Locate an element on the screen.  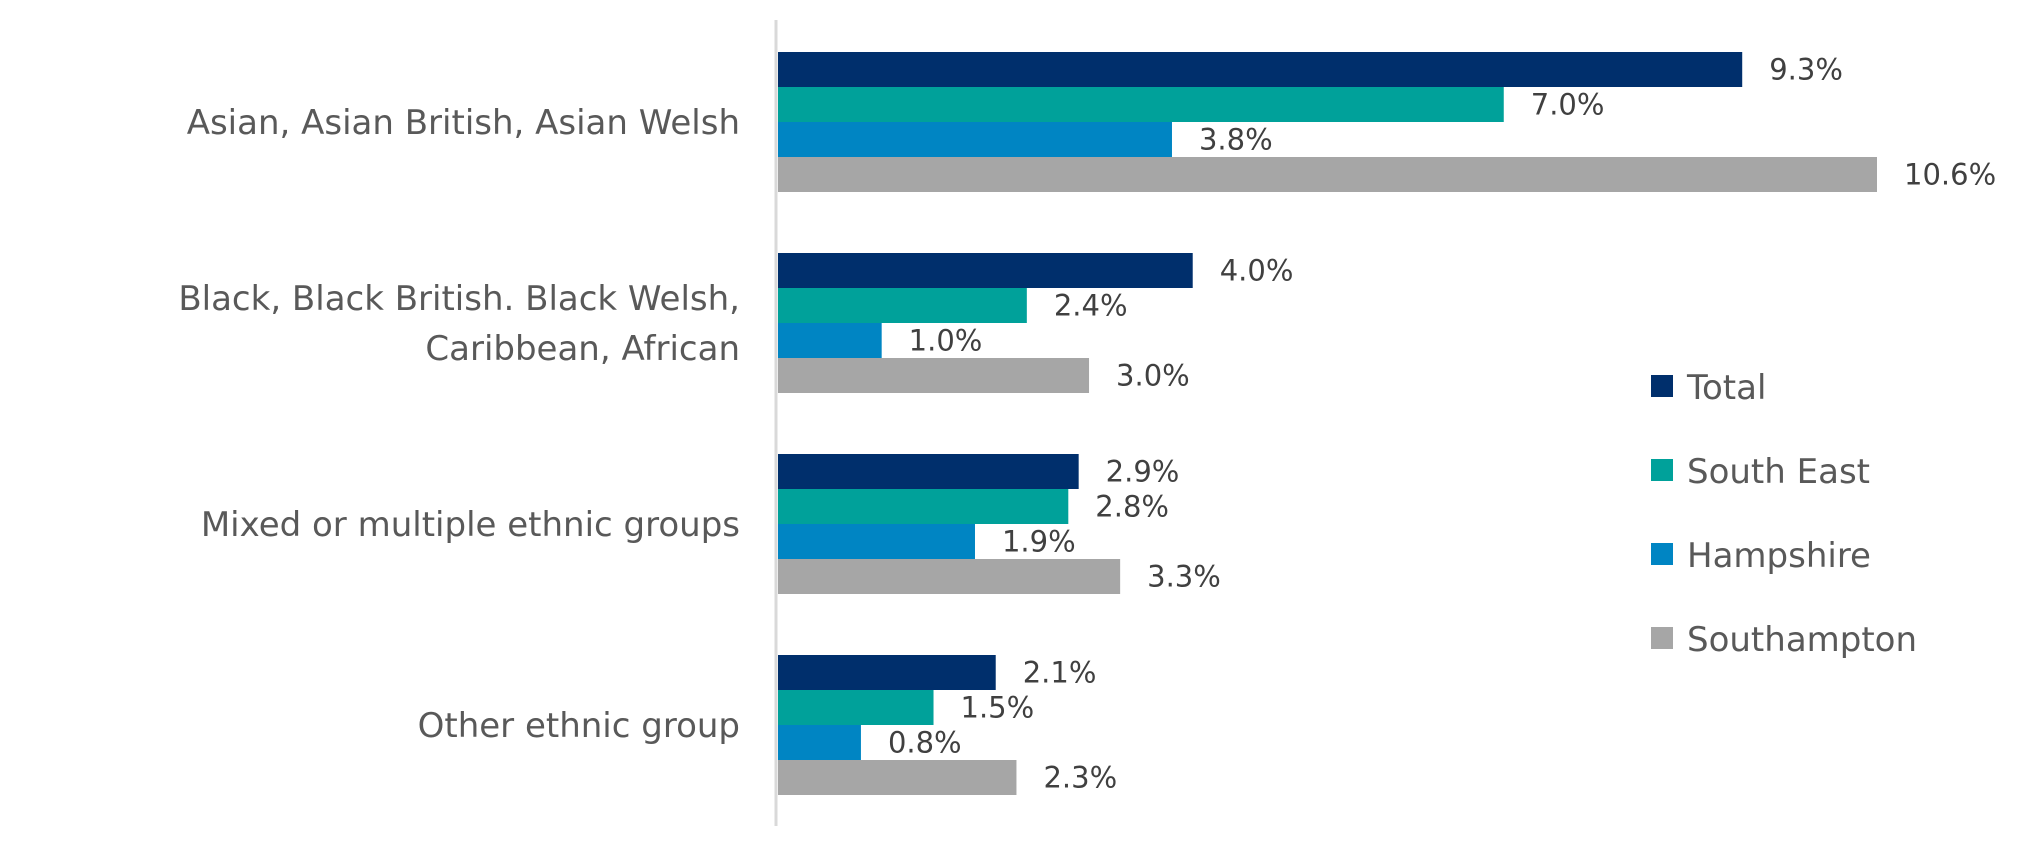
data-label-southampton-1: 10.6% is located at coordinates (1950, 175).